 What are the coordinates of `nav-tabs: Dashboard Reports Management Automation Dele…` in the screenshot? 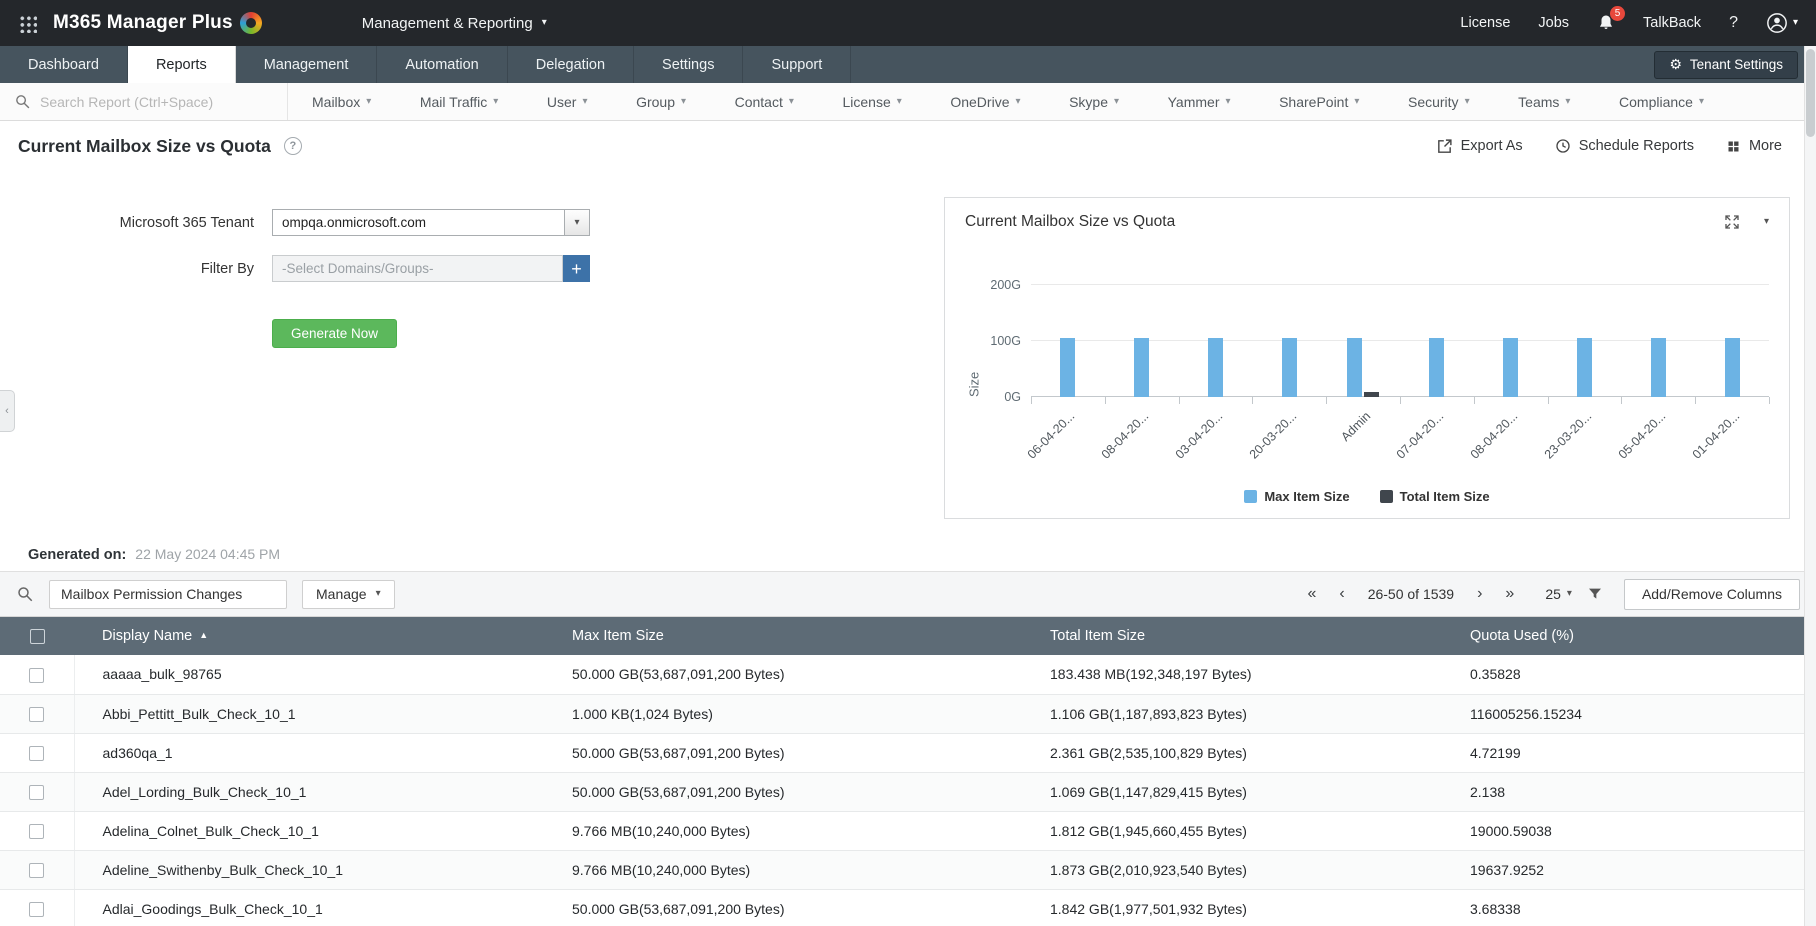 It's located at (426, 64).